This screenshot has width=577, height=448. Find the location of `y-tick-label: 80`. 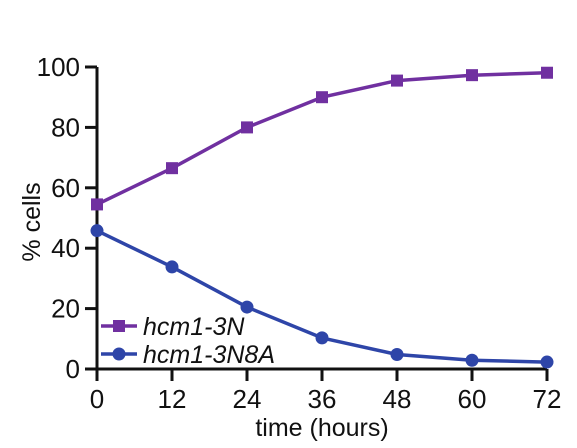

y-tick-label: 80 is located at coordinates (65, 127).